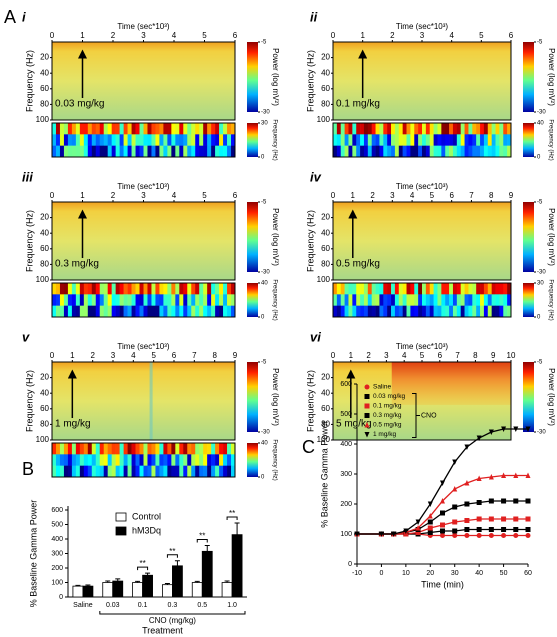 Image resolution: width=557 pixels, height=637 pixels. Describe the element at coordinates (528, 237) in the screenshot. I see `colorbar` at that location.